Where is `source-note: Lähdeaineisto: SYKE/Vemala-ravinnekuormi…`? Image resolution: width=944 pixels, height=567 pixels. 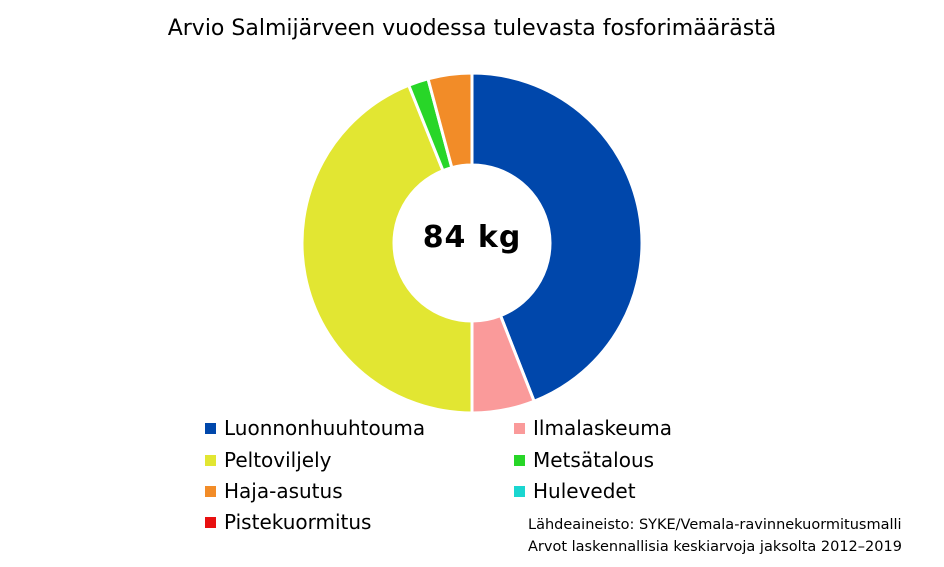
source-note: Lähdeaineisto: SYKE/Vemala-ravinnekuormi… is located at coordinates (715, 536).